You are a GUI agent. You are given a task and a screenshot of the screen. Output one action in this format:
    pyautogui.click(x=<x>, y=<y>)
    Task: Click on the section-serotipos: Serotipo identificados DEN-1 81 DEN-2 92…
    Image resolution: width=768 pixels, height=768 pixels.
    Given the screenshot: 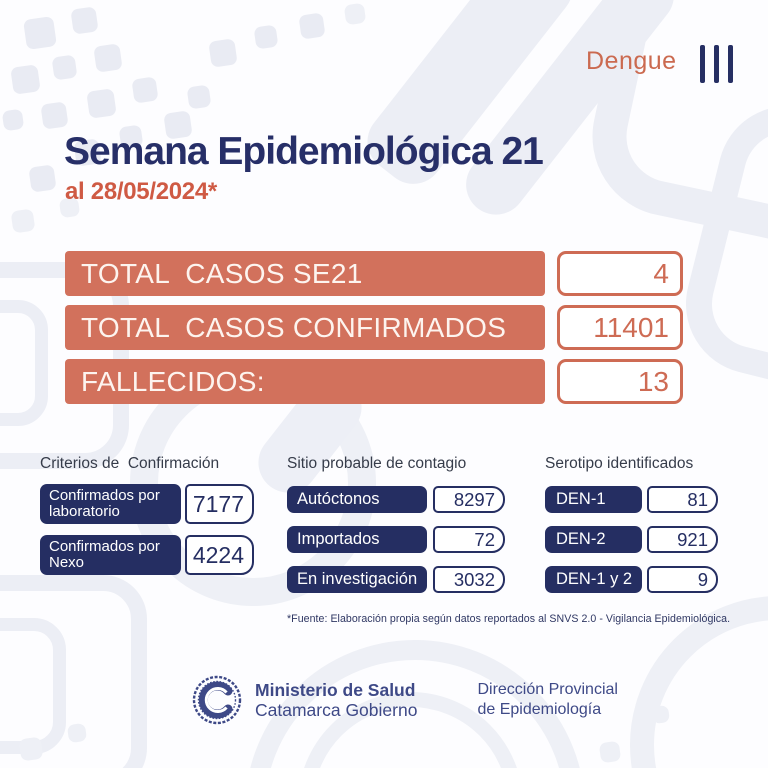 What is the action you would take?
    pyautogui.click(x=631, y=524)
    